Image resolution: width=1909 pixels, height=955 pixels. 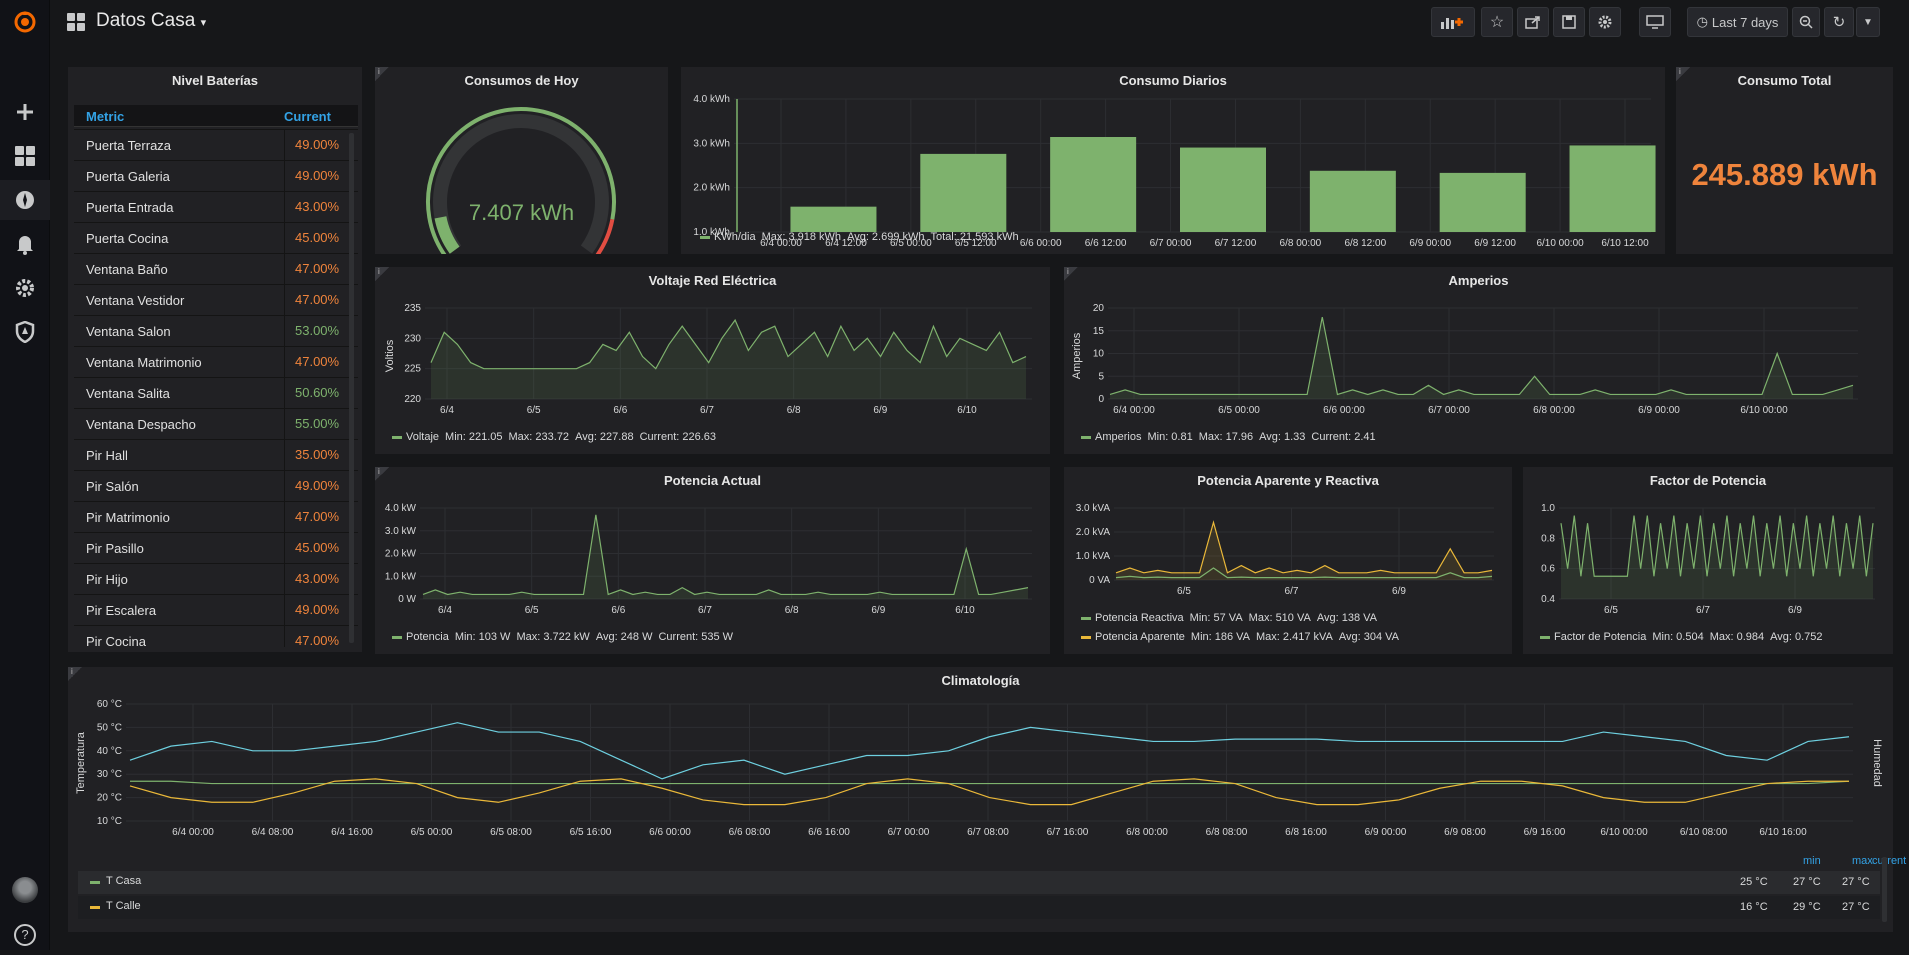 I want to click on legend-series-name: Potencia Aparente, so click(x=1140, y=637).